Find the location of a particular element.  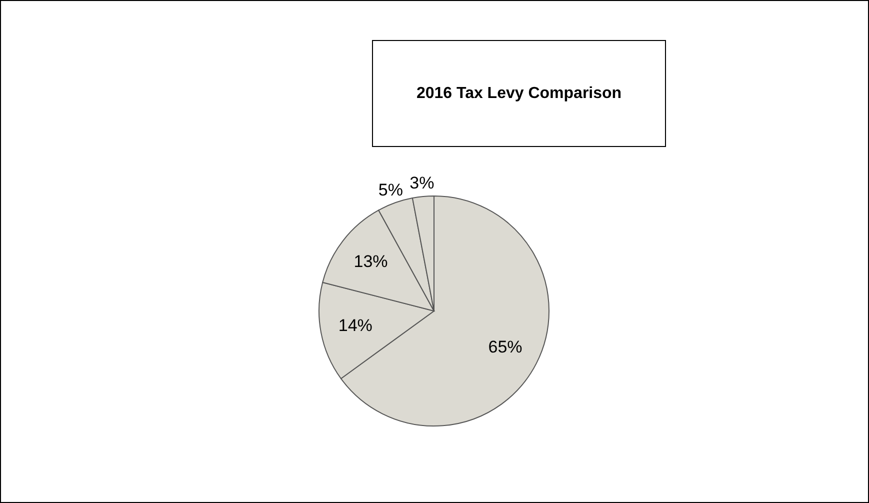

chart-title: 2016 Tax Levy Comparison is located at coordinates (519, 94).